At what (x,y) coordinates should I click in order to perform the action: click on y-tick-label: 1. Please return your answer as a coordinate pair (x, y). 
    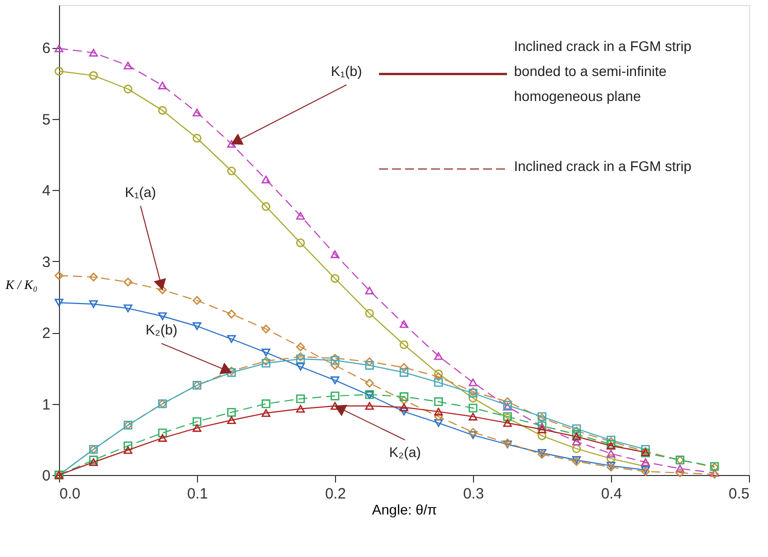
    Looking at the image, I should click on (46, 405).